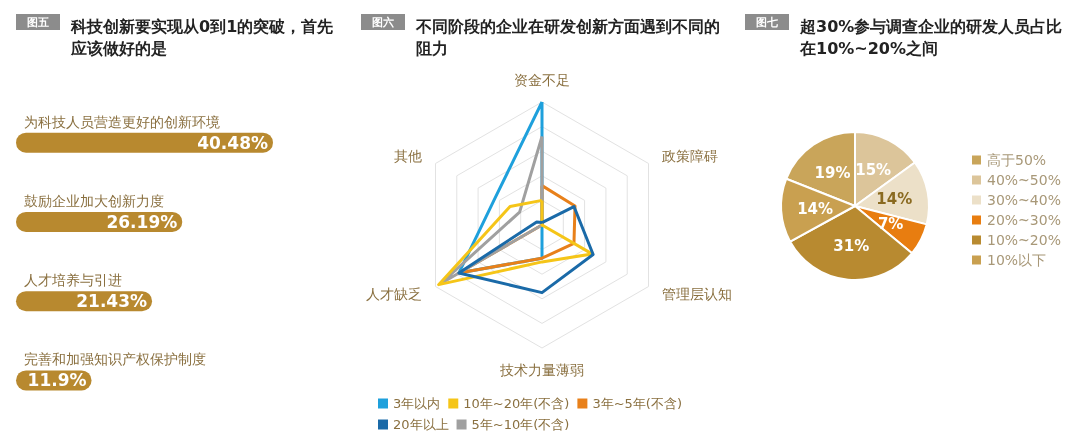 The height and width of the screenshot is (448, 1080). Describe the element at coordinates (417, 403) in the screenshot. I see `legend-label: 3年以内` at that location.